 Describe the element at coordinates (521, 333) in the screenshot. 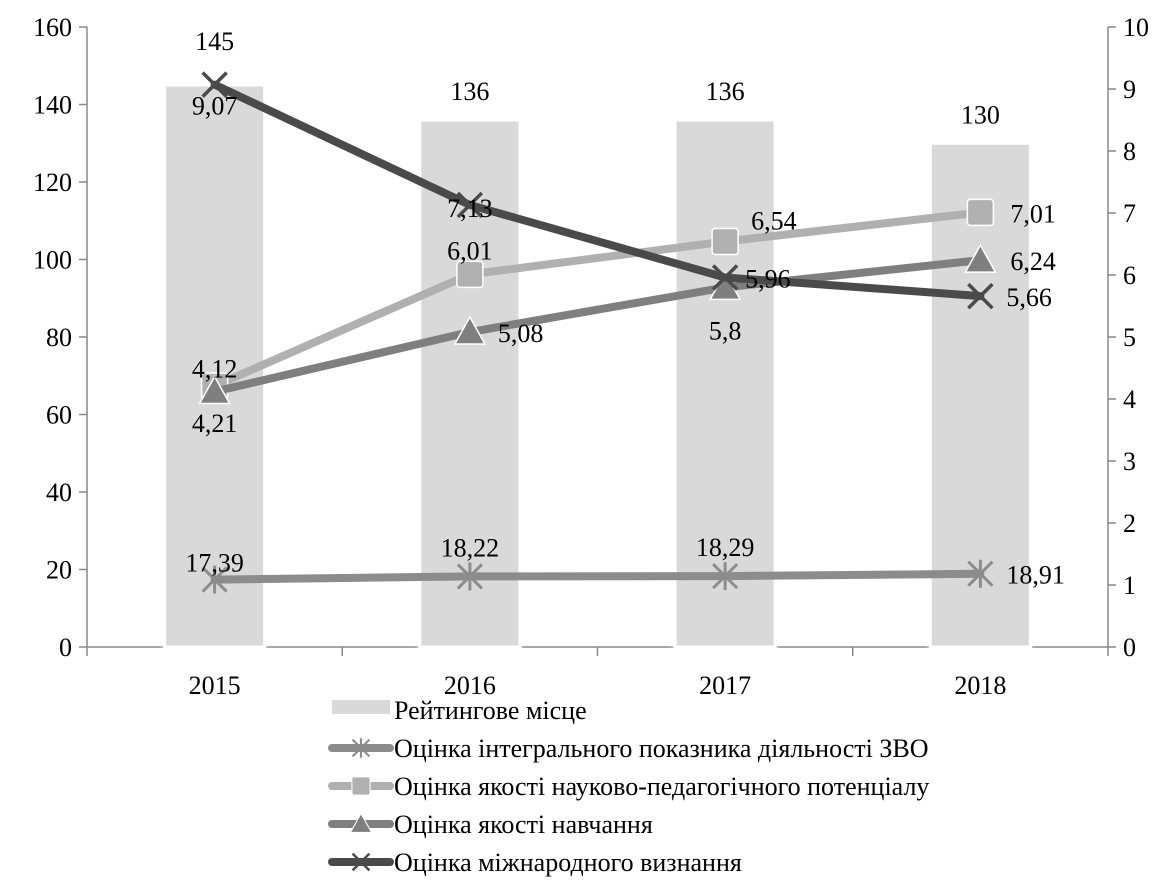

I see `line-data-label: 5,08` at that location.